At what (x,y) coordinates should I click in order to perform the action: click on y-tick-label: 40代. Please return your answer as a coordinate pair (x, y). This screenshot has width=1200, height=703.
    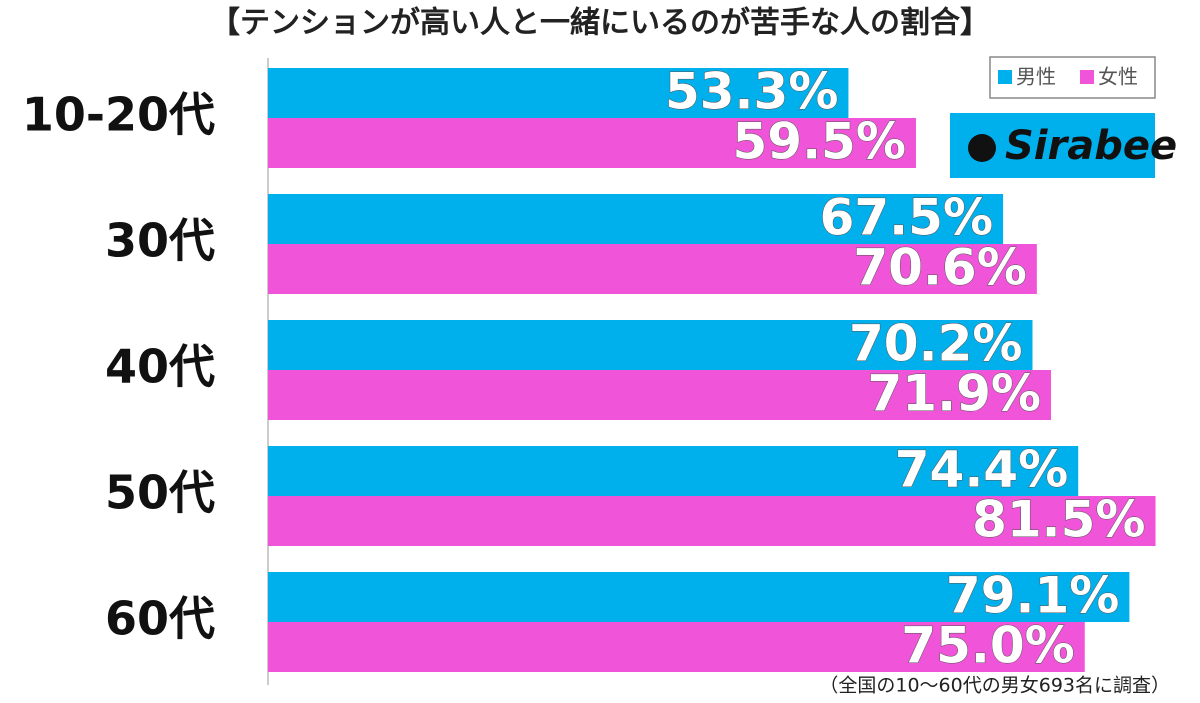
    Looking at the image, I should click on (160, 367).